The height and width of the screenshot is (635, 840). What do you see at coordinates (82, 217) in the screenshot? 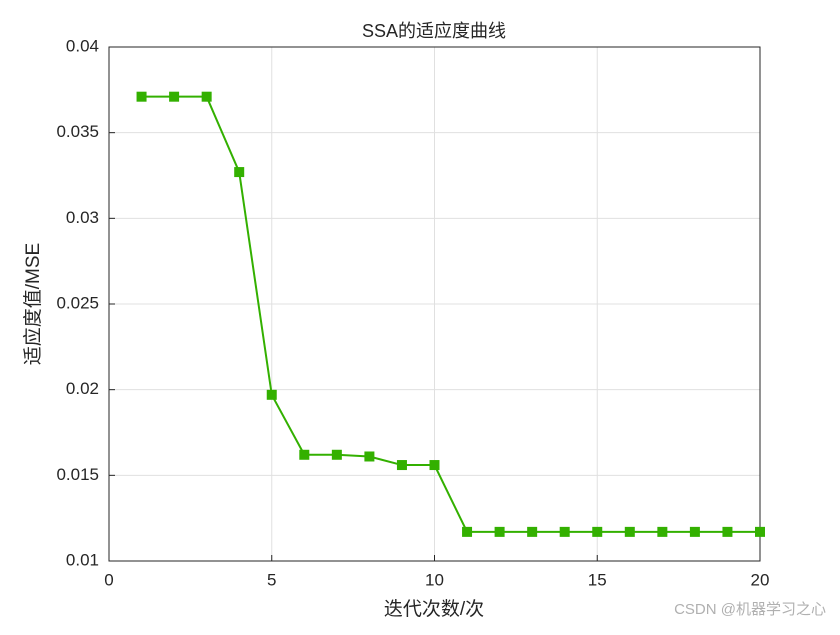
I see `y-tick-label: 0.03` at bounding box center [82, 217].